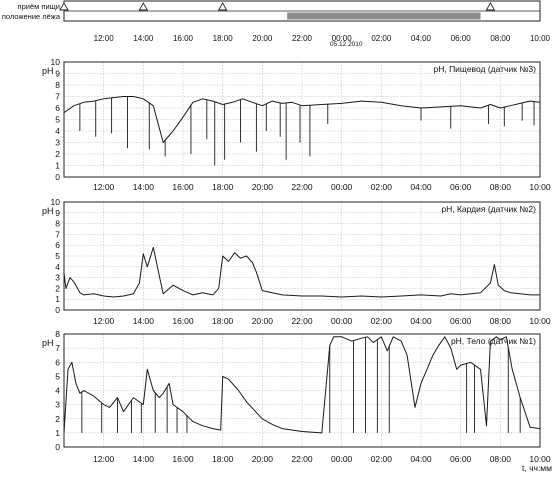 The width and height of the screenshot is (556, 481). What do you see at coordinates (384, 16) in the screenshot?
I see `lying-period-bar` at bounding box center [384, 16].